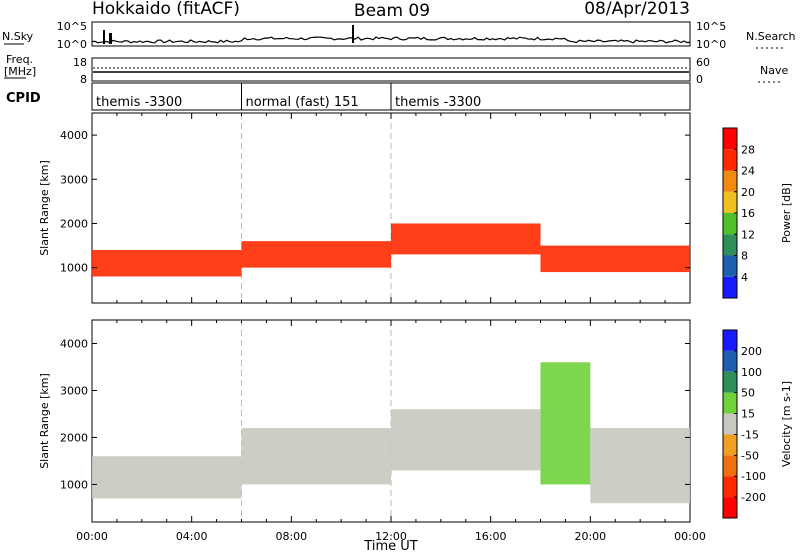  What do you see at coordinates (774, 70) in the screenshot?
I see `nave-label: Nave` at bounding box center [774, 70].